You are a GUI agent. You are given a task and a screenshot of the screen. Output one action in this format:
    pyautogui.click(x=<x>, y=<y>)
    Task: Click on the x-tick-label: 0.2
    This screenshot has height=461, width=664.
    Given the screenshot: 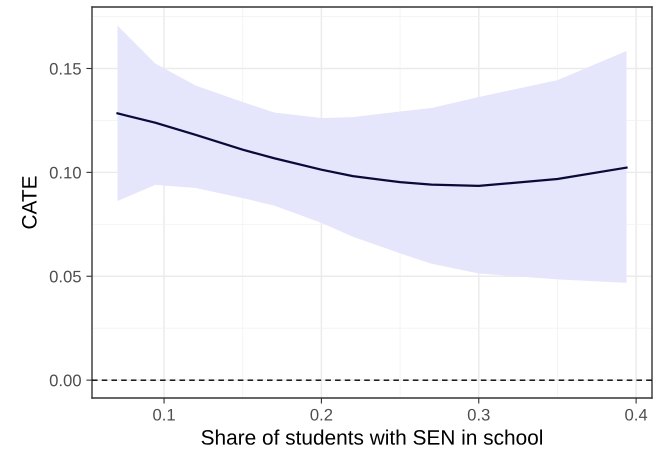 What is the action you would take?
    pyautogui.click(x=321, y=414)
    